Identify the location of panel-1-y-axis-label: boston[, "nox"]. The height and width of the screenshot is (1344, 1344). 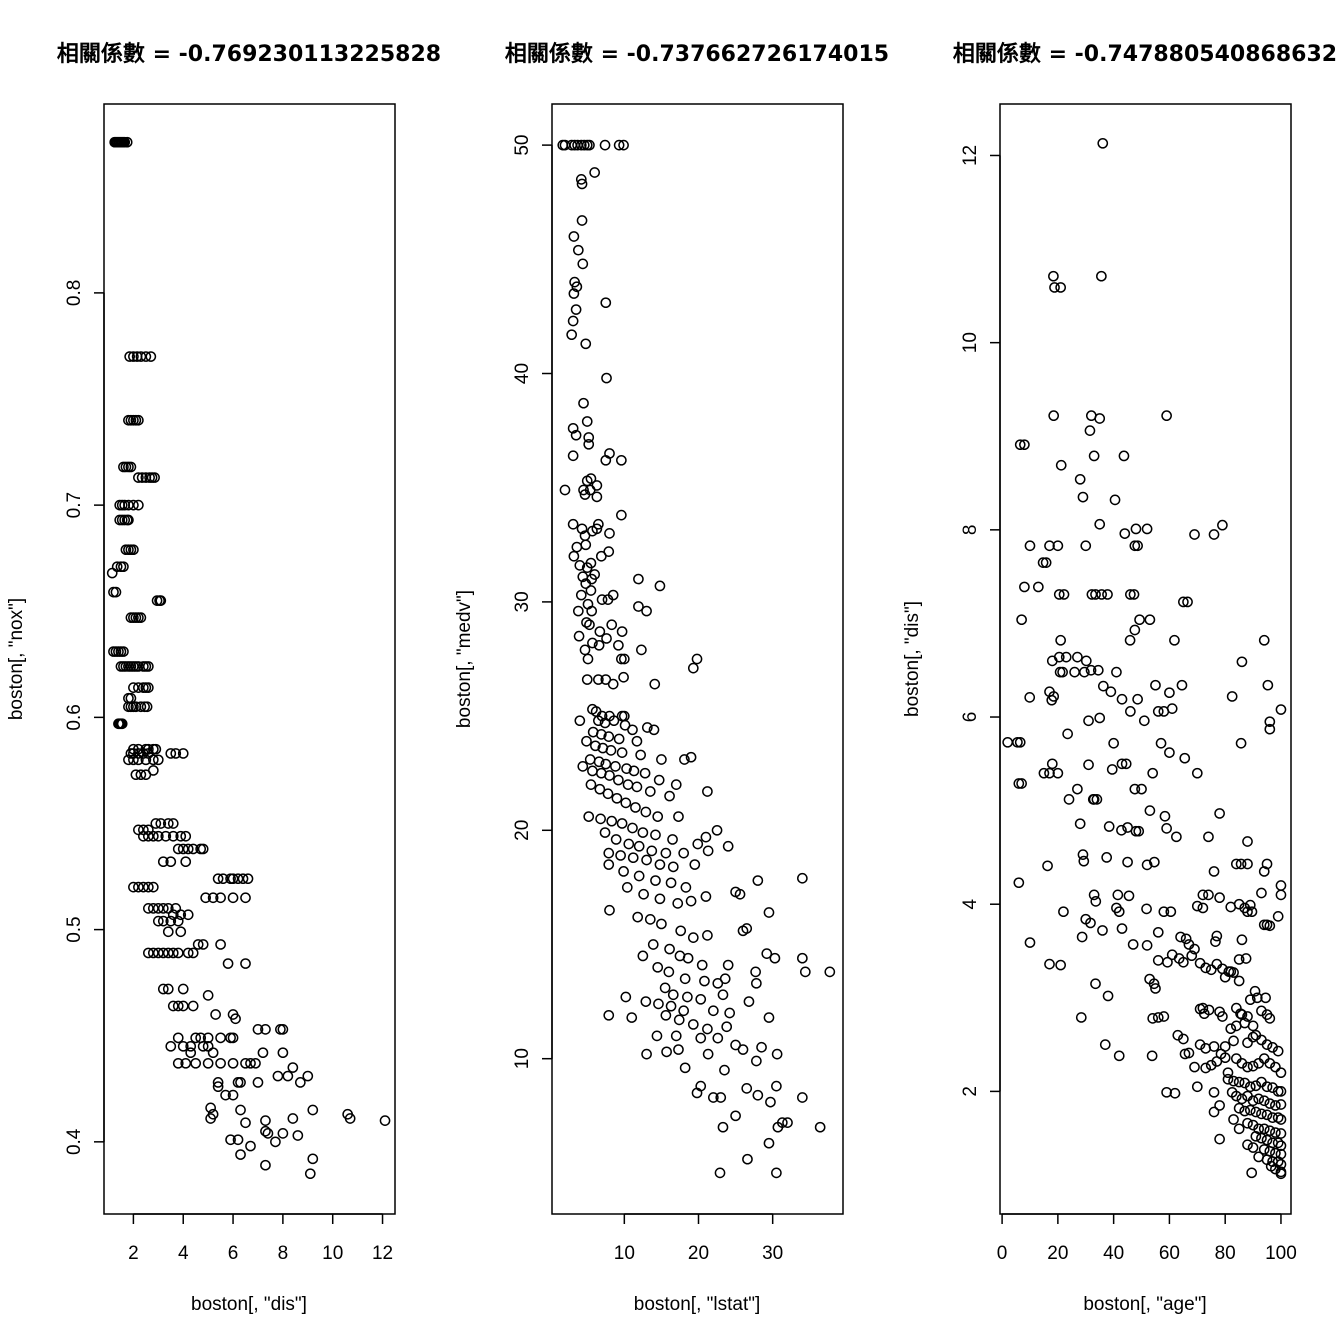
(16, 659).